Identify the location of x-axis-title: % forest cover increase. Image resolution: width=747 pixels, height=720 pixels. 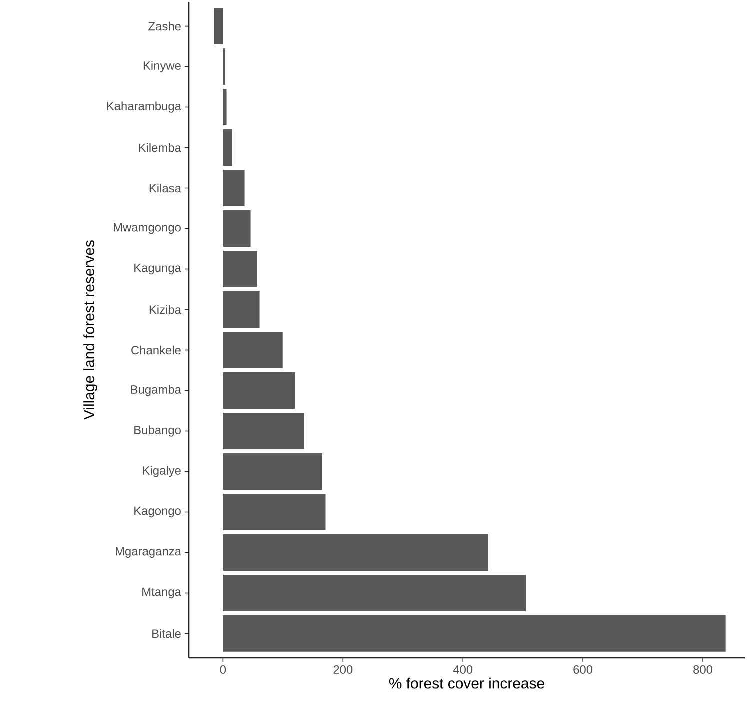
(466, 683).